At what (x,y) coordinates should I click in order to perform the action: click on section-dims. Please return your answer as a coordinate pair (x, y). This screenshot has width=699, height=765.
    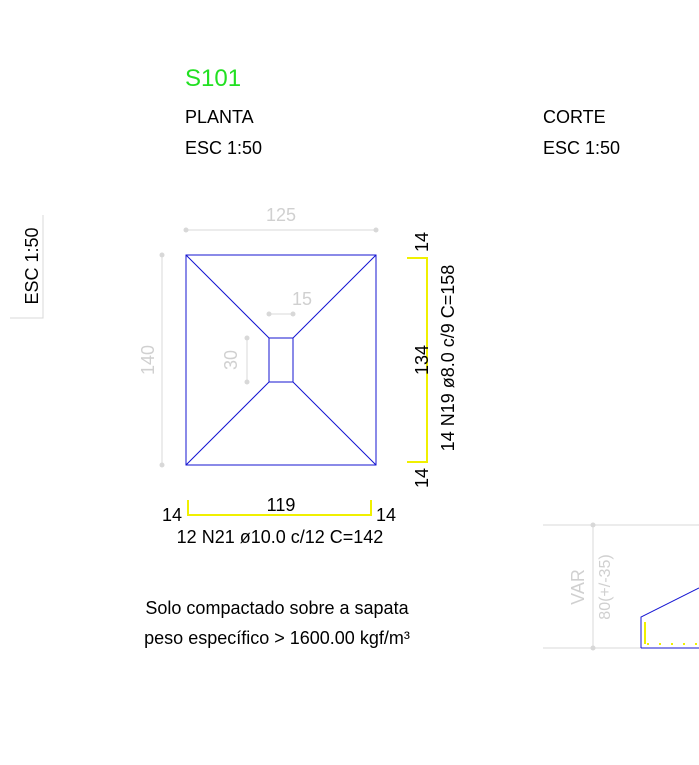
    Looking at the image, I should click on (621, 586).